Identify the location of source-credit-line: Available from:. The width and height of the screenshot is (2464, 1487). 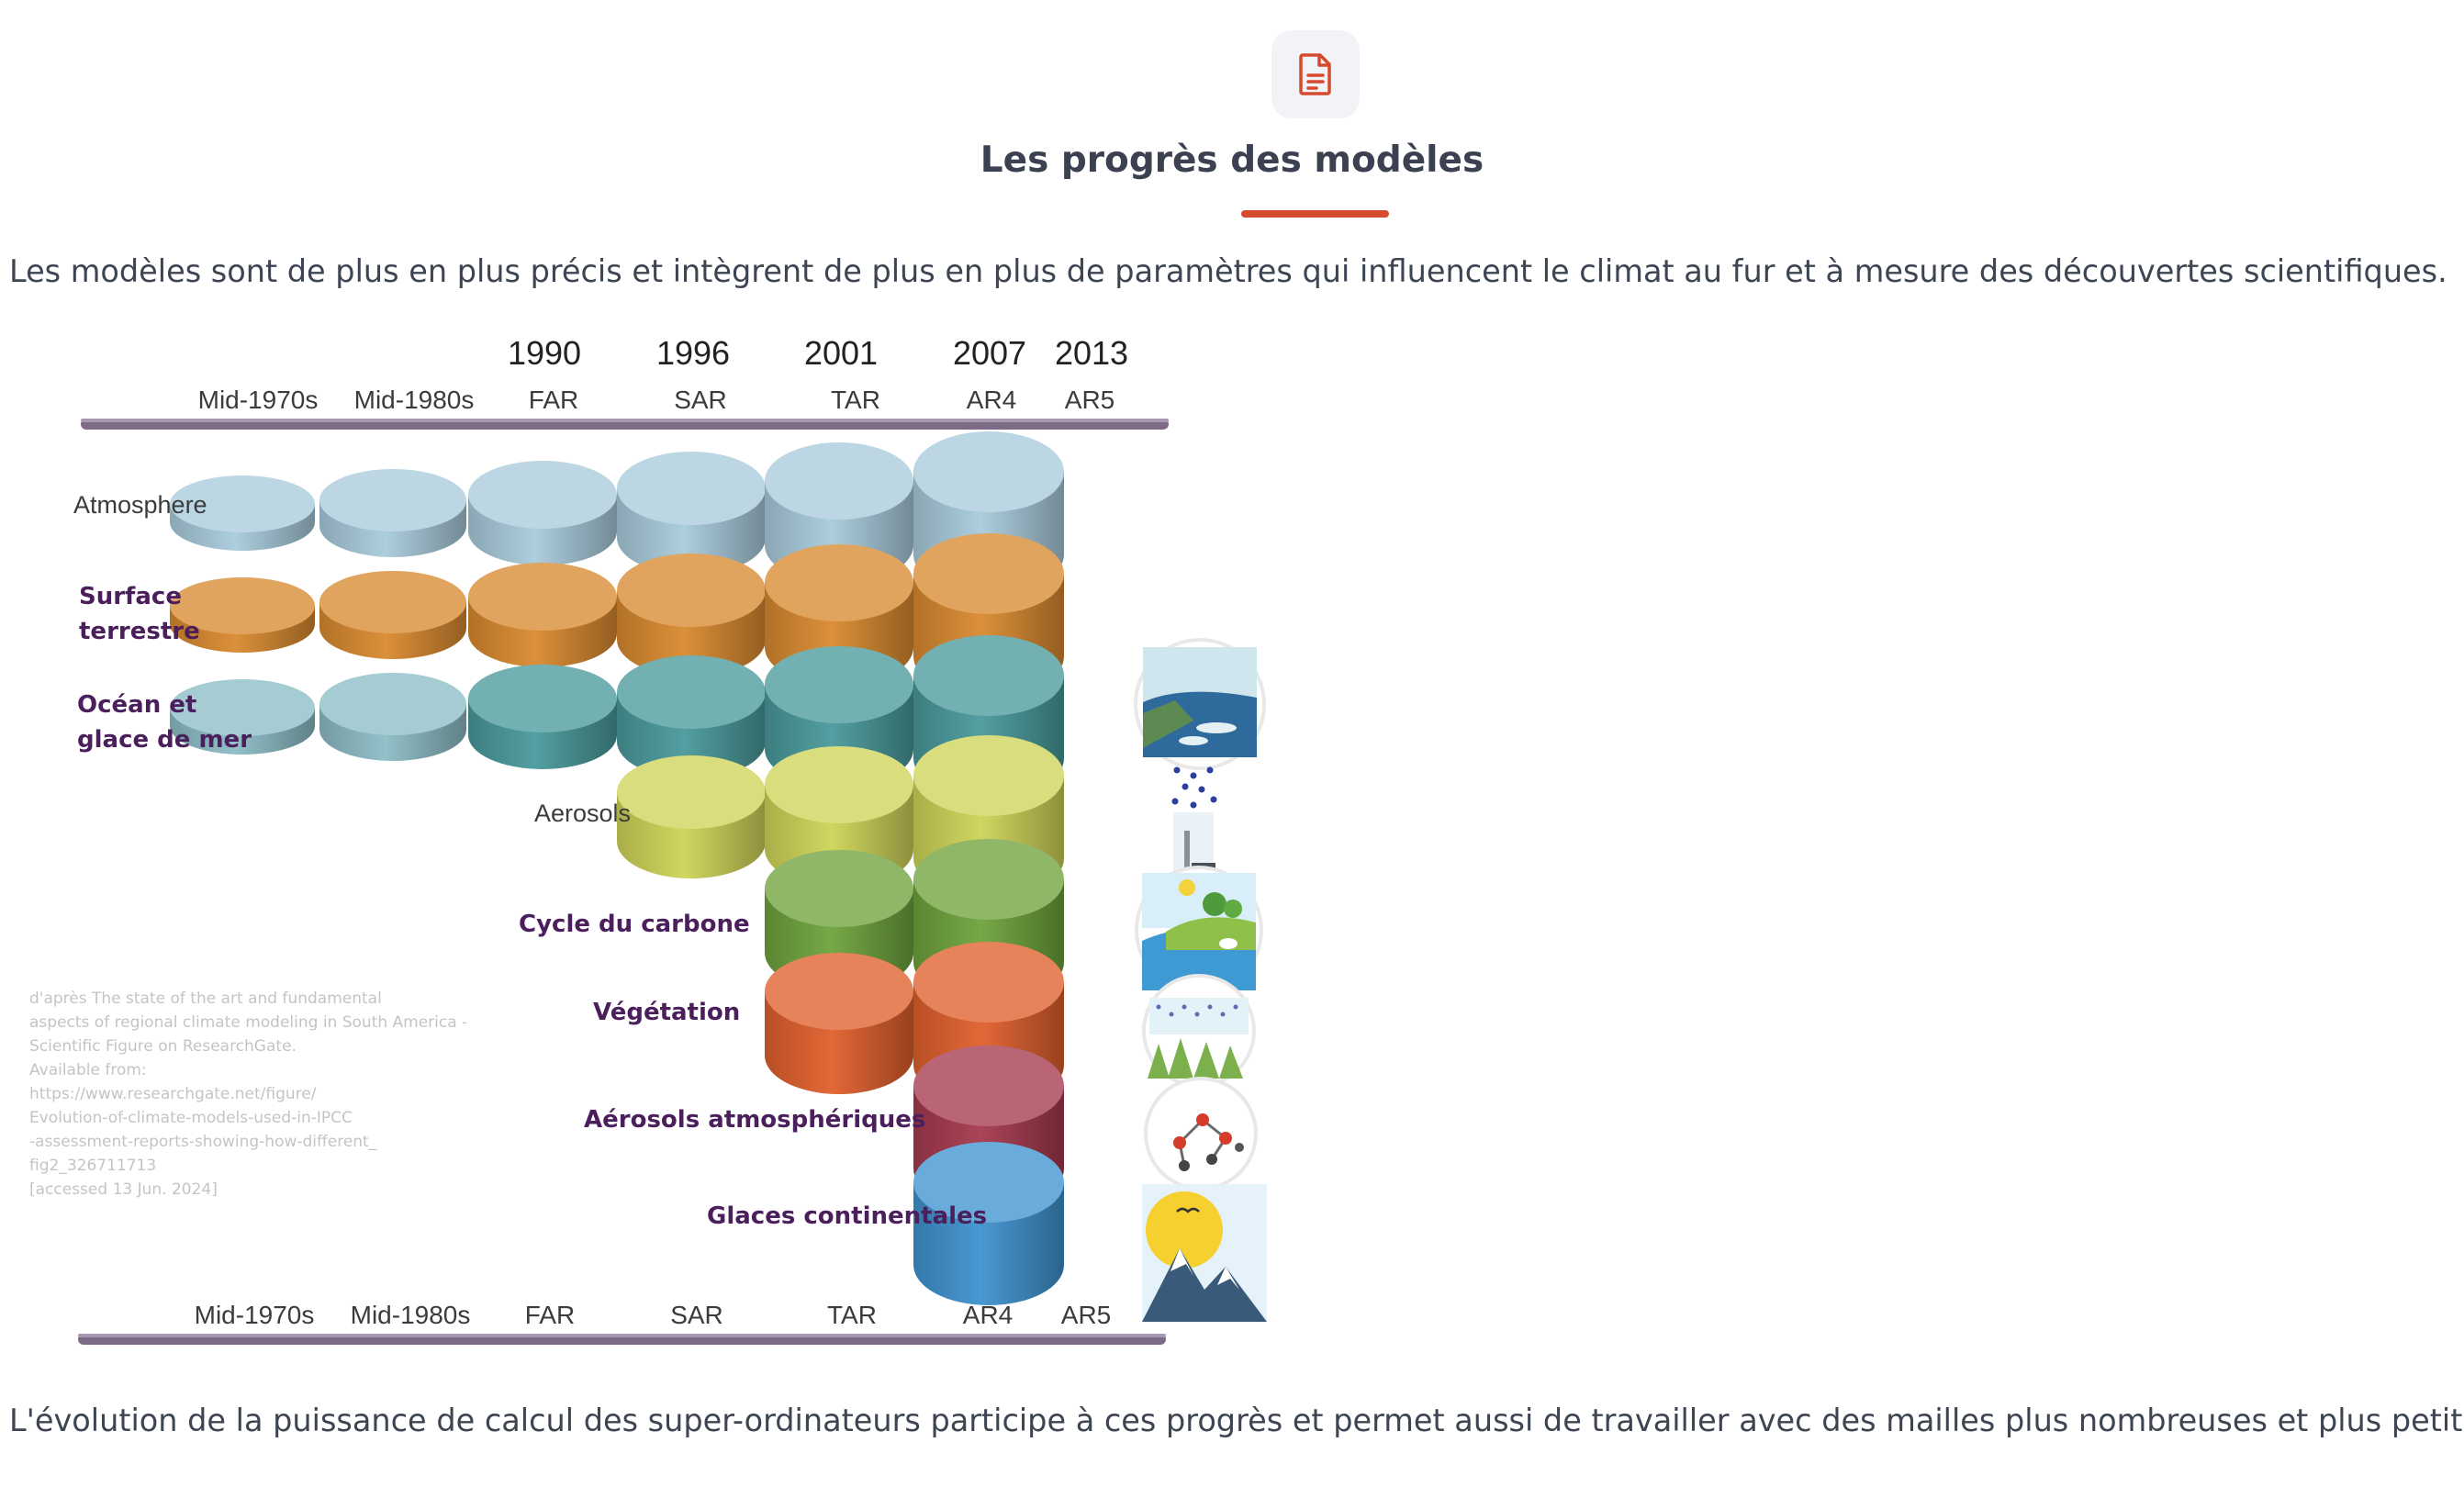
(88, 1070).